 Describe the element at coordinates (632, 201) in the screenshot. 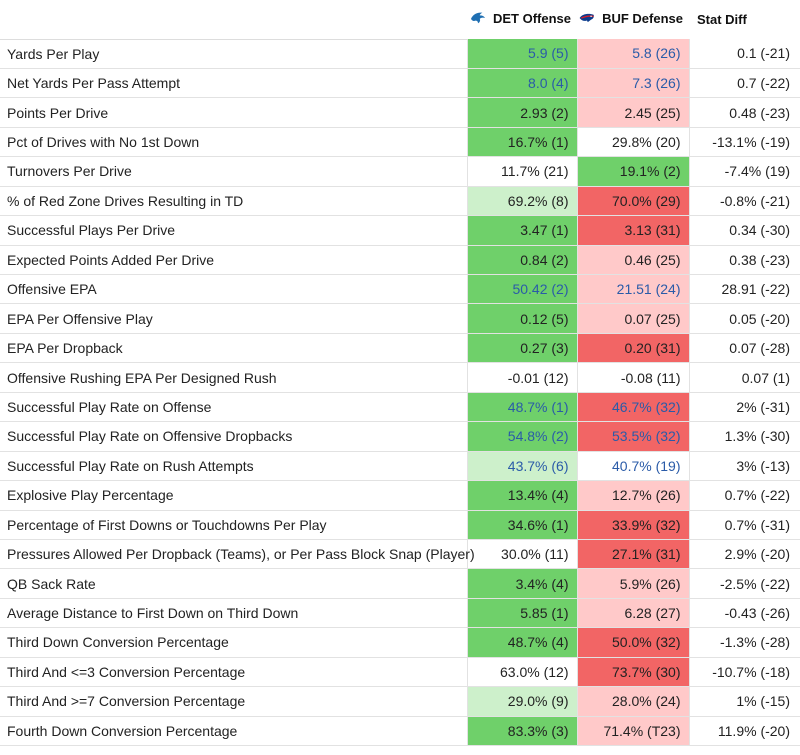

I see `buf-defense-value: 70.0% (29)` at that location.